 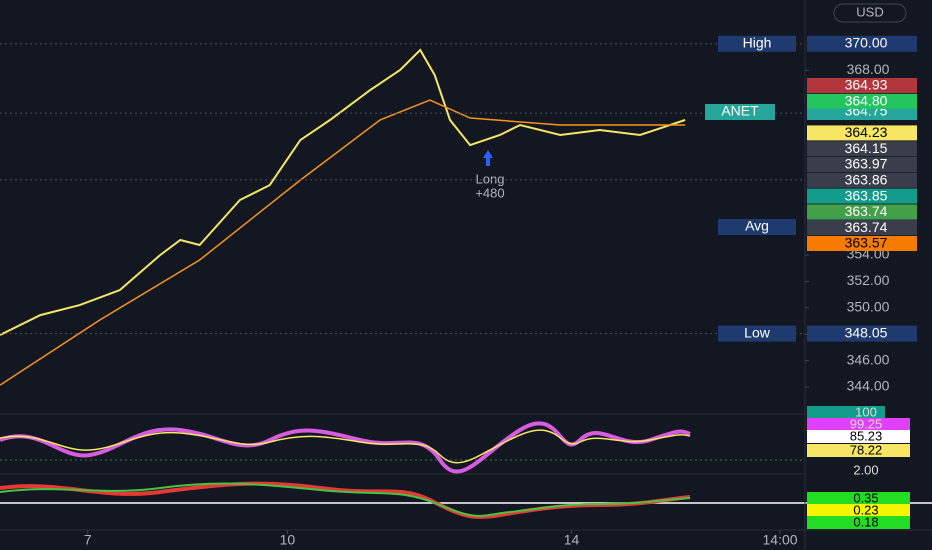 I want to click on y-tick-label: 344.00, so click(x=868, y=386).